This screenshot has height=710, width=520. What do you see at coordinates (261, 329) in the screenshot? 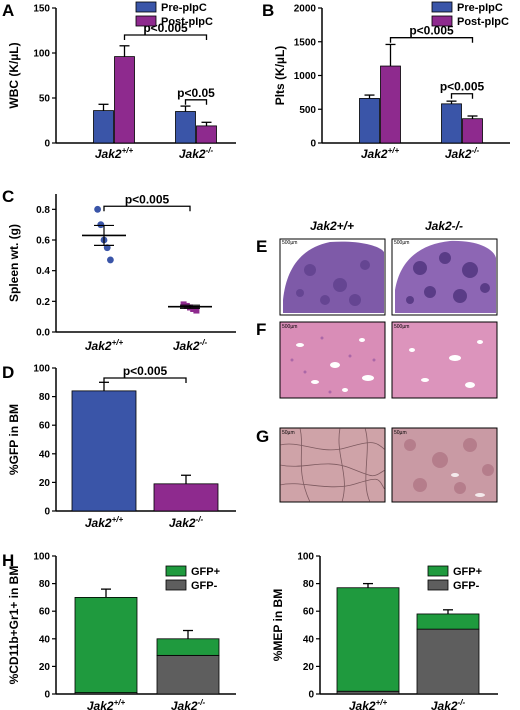
I see `panel-letter-f: F` at bounding box center [261, 329].